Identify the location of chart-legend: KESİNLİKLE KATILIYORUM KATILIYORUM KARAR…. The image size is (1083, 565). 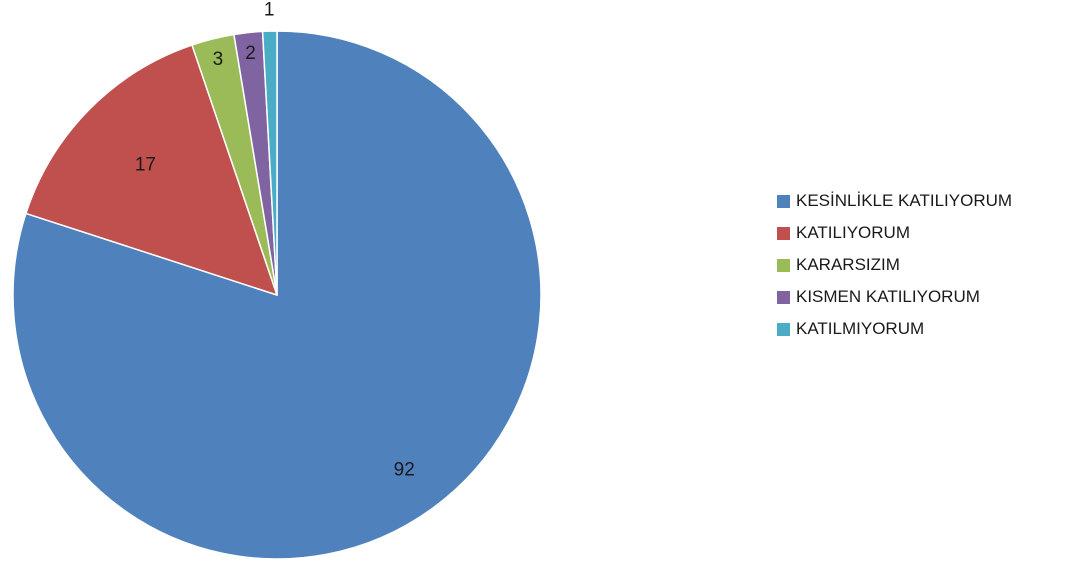
(894, 265).